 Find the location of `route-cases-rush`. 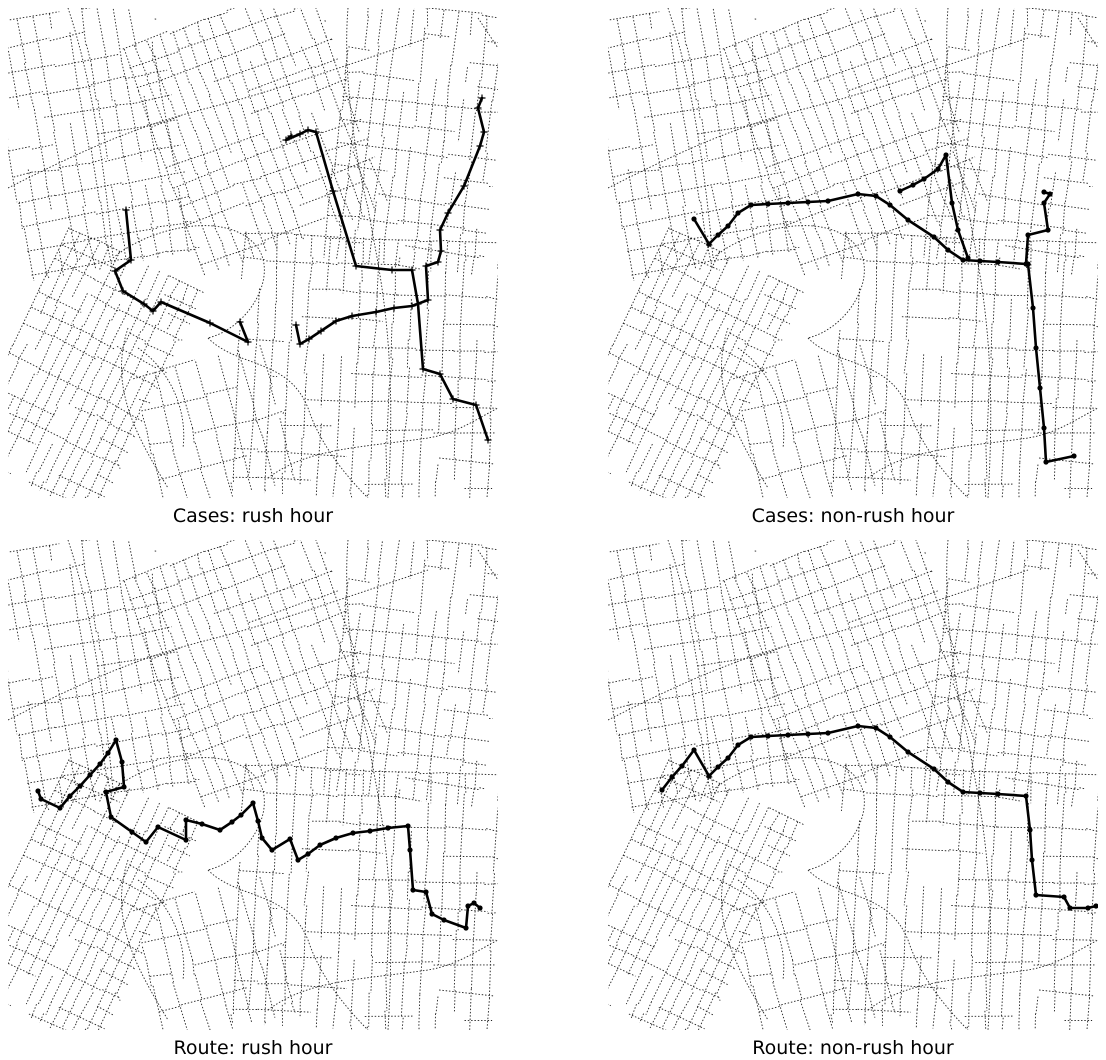

route-cases-rush is located at coordinates (301, 269).